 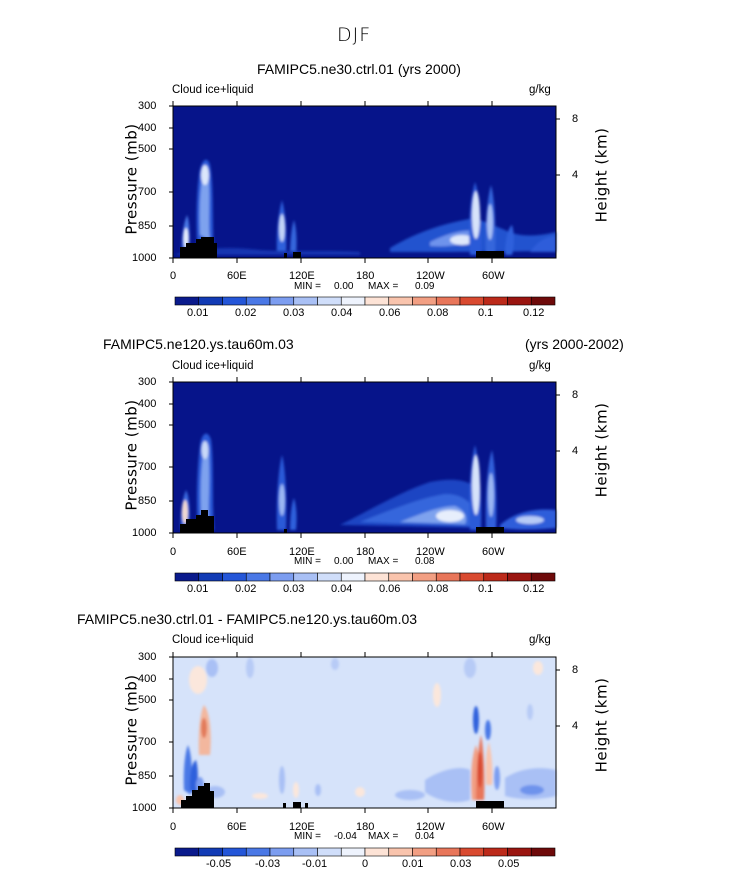 I want to click on panel2-ytick: 700, so click(x=147, y=467).